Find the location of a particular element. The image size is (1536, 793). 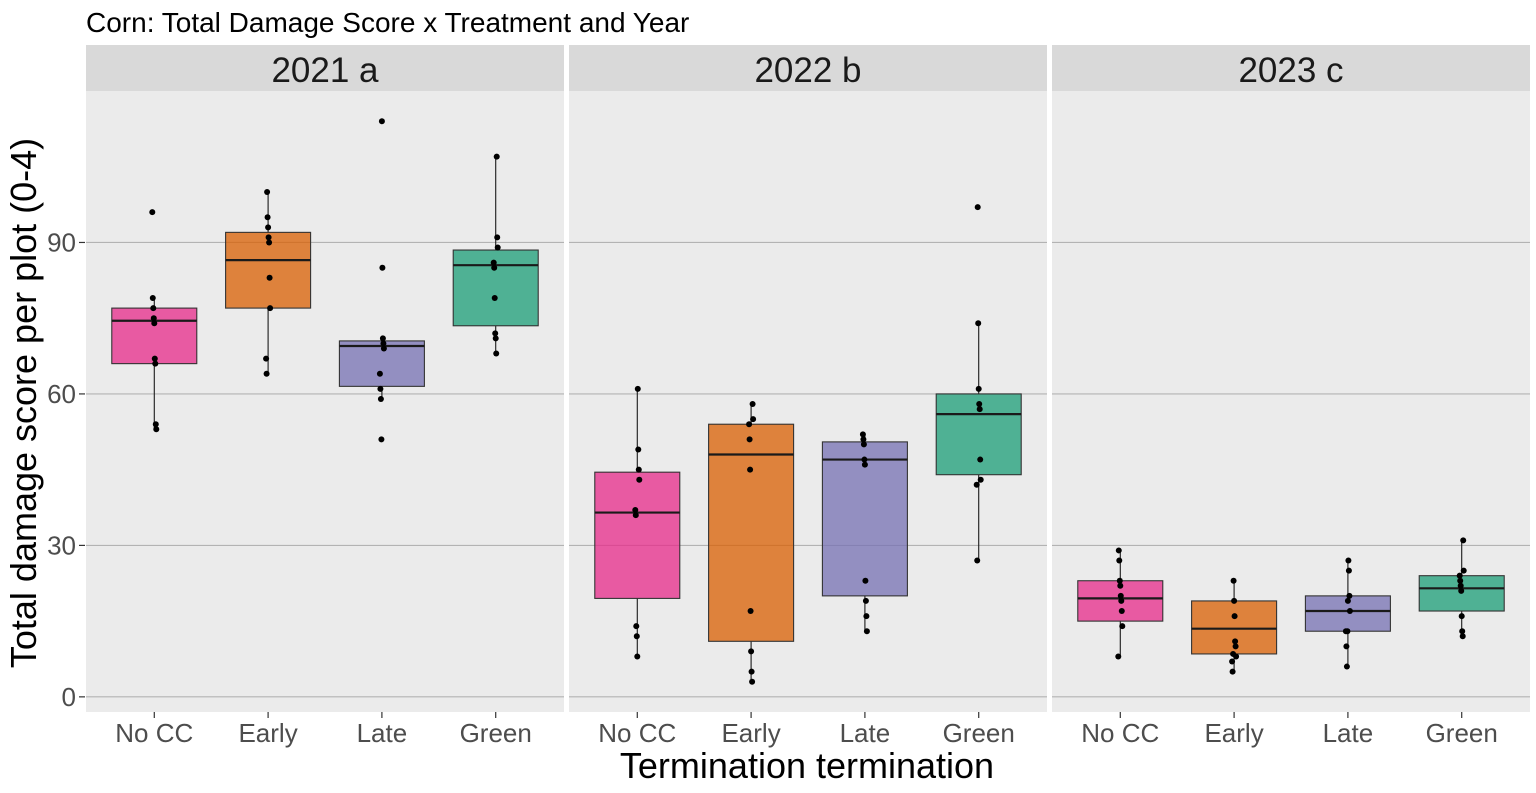

y-tick-label: 0 is located at coordinates (69, 697).